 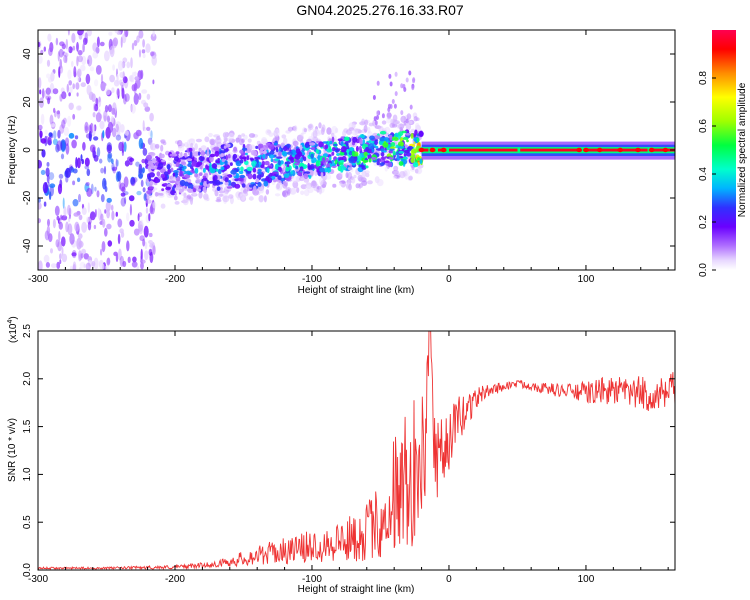 What do you see at coordinates (27, 474) in the screenshot?
I see `y-tick-label: 1.0` at bounding box center [27, 474].